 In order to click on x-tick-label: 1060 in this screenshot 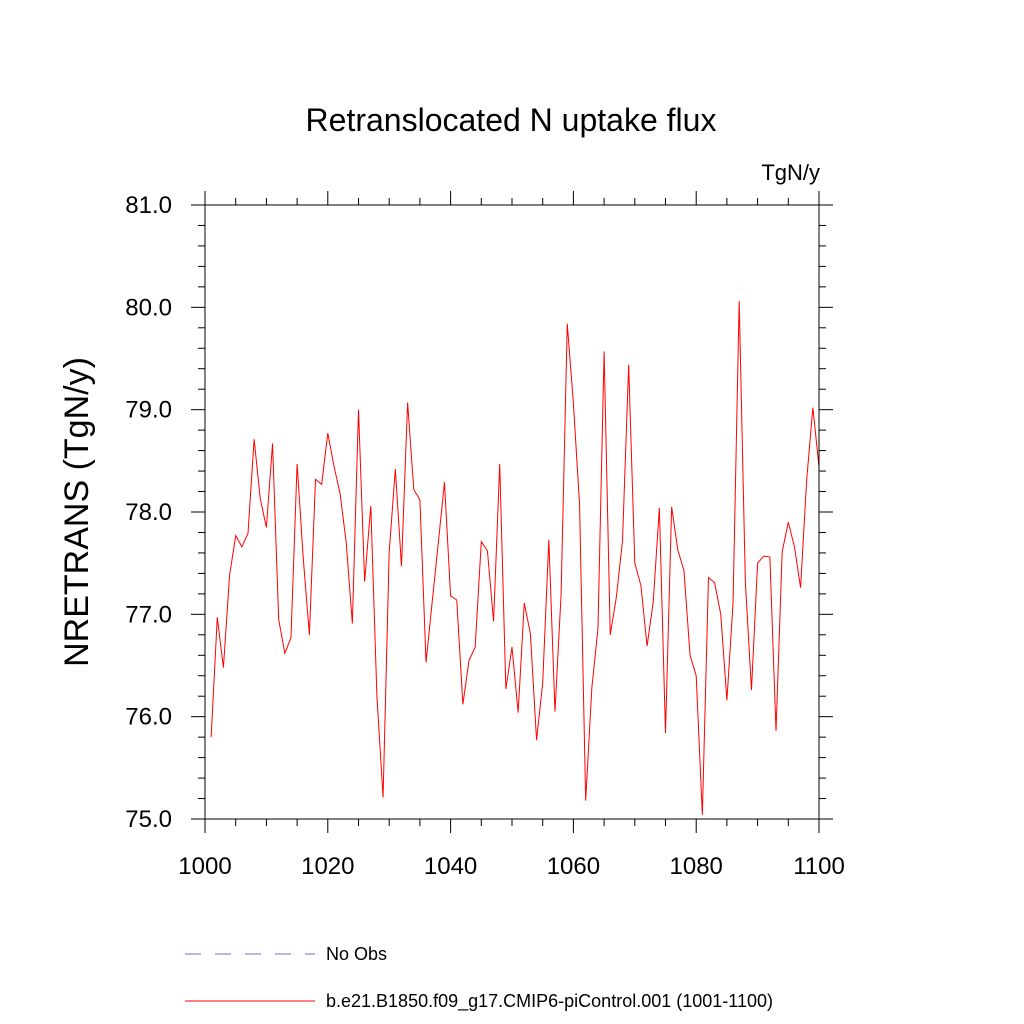, I will do `click(573, 866)`.